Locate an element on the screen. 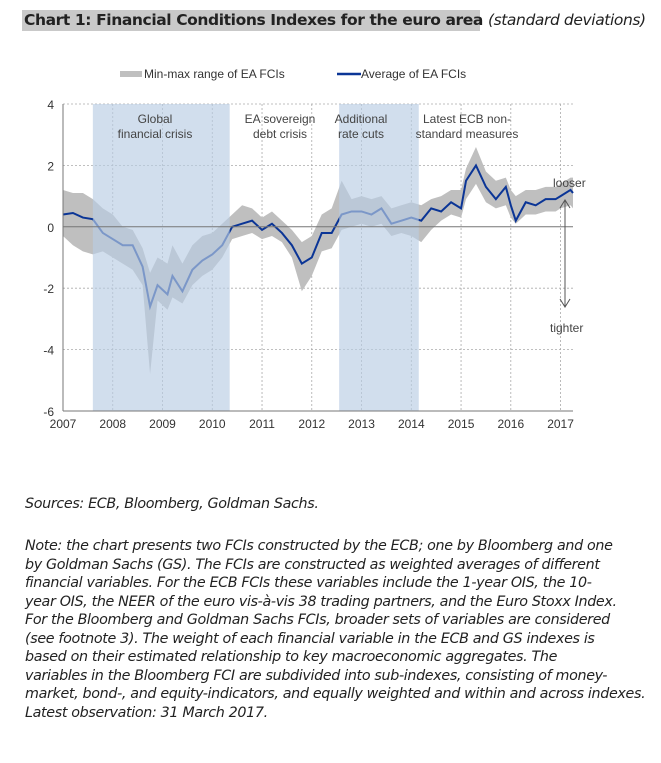  tighter-label: tighter is located at coordinates (566, 328).